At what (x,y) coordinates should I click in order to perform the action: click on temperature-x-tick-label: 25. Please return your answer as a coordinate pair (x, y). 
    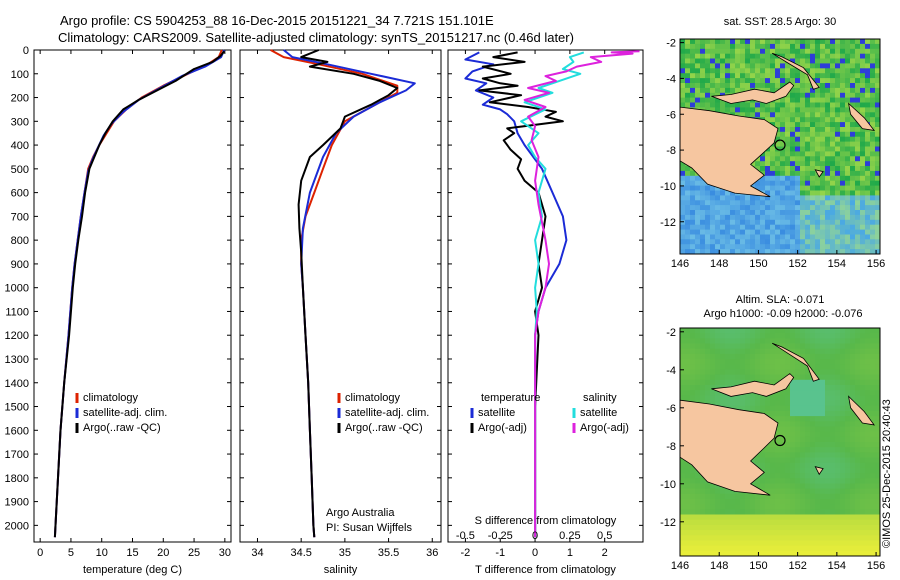
    Looking at the image, I should click on (194, 553).